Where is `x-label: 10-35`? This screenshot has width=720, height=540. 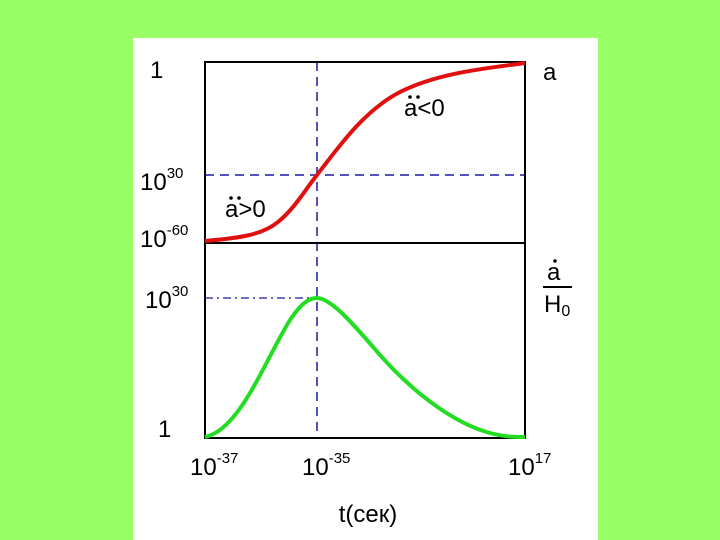
x-label: 10-35 is located at coordinates (326, 465).